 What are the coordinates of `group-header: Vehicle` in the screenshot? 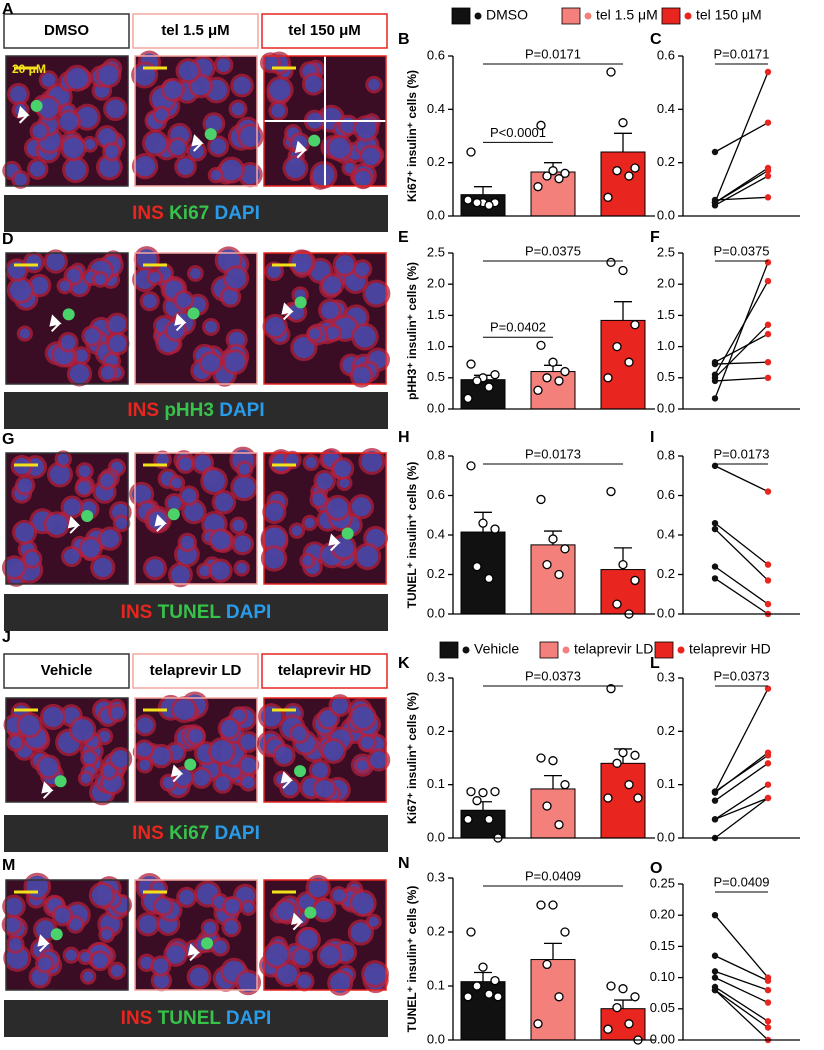 It's located at (67, 670).